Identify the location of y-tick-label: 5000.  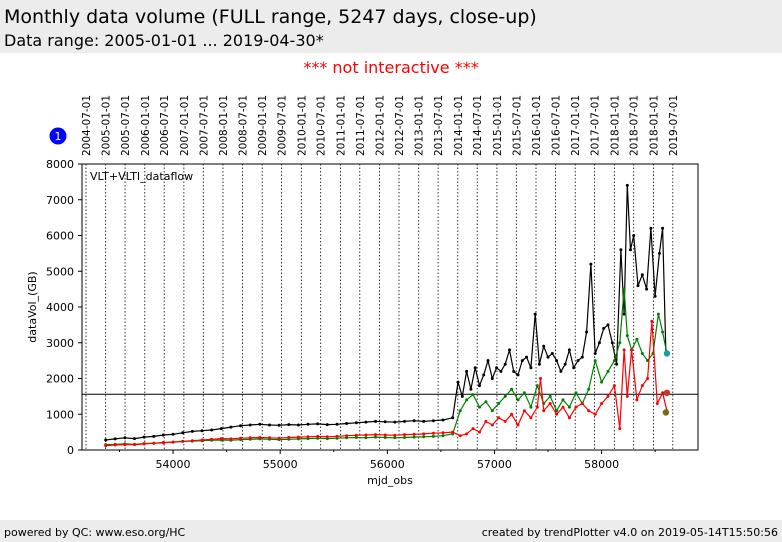
(60, 271).